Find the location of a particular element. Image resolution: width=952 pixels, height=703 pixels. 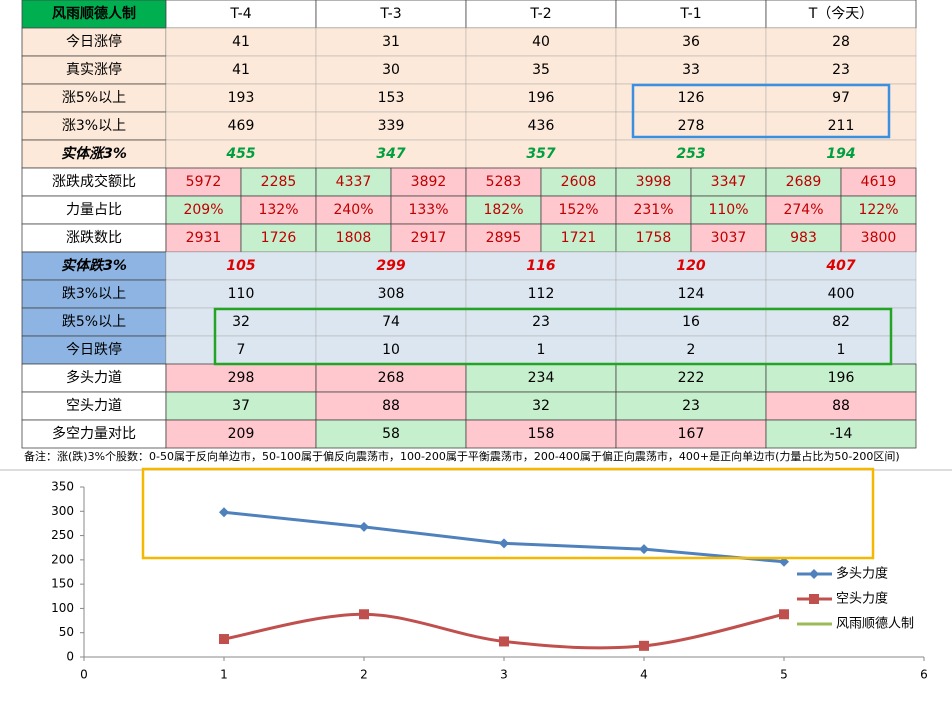

cell-value: 278 is located at coordinates (691, 126).